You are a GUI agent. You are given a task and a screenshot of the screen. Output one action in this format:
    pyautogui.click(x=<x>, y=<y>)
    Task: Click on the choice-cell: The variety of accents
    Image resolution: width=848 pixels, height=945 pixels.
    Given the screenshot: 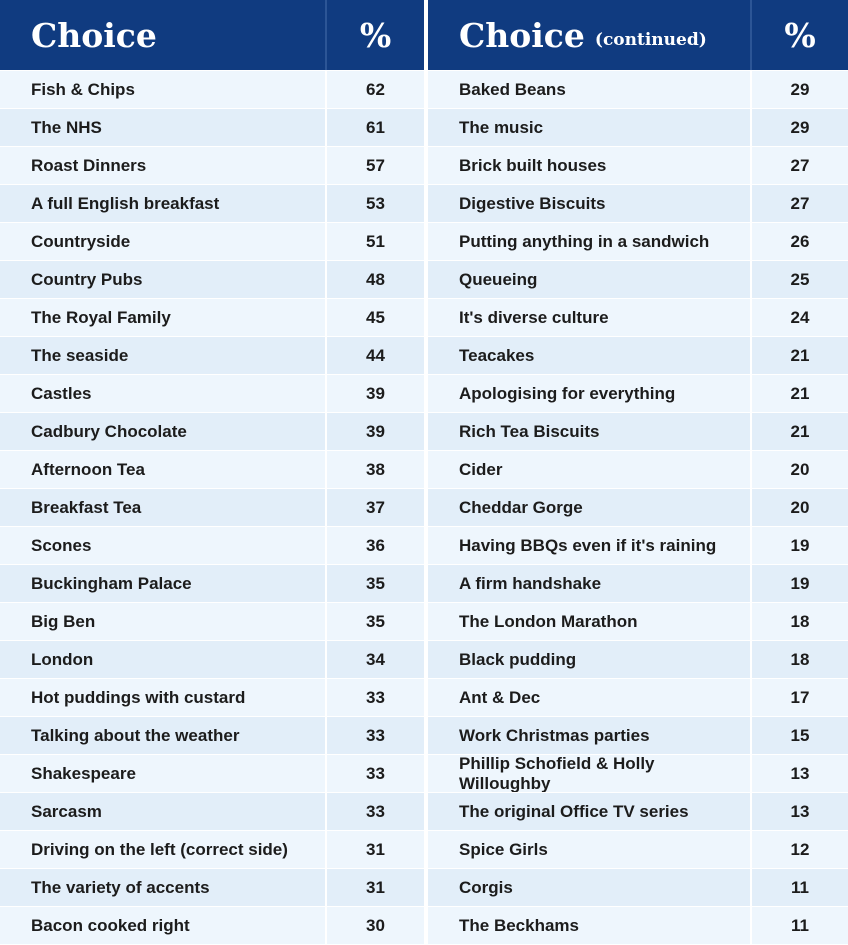 What is the action you would take?
    pyautogui.click(x=162, y=887)
    